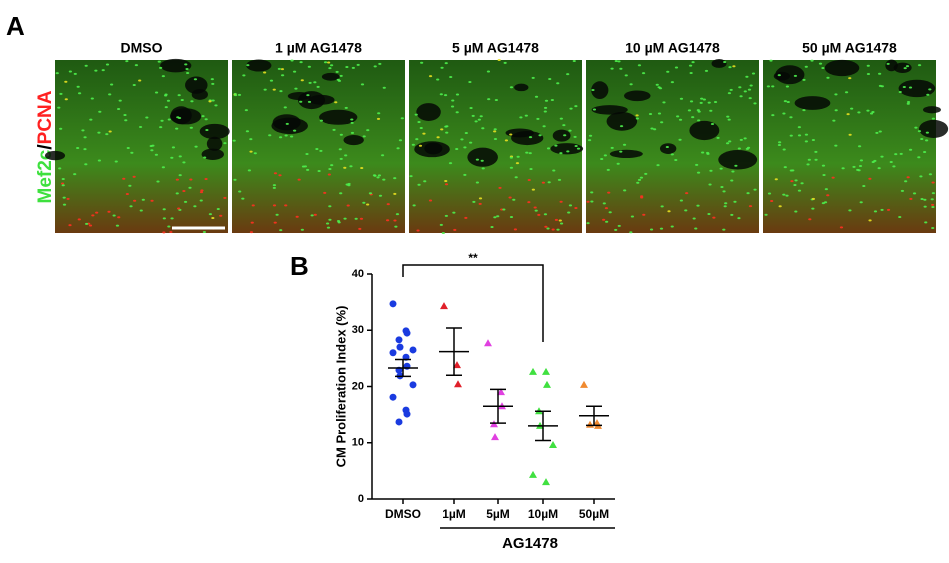 This screenshot has width=949, height=563. What do you see at coordinates (495, 48) in the screenshot?
I see `image-title: 5 µM AG1478` at bounding box center [495, 48].